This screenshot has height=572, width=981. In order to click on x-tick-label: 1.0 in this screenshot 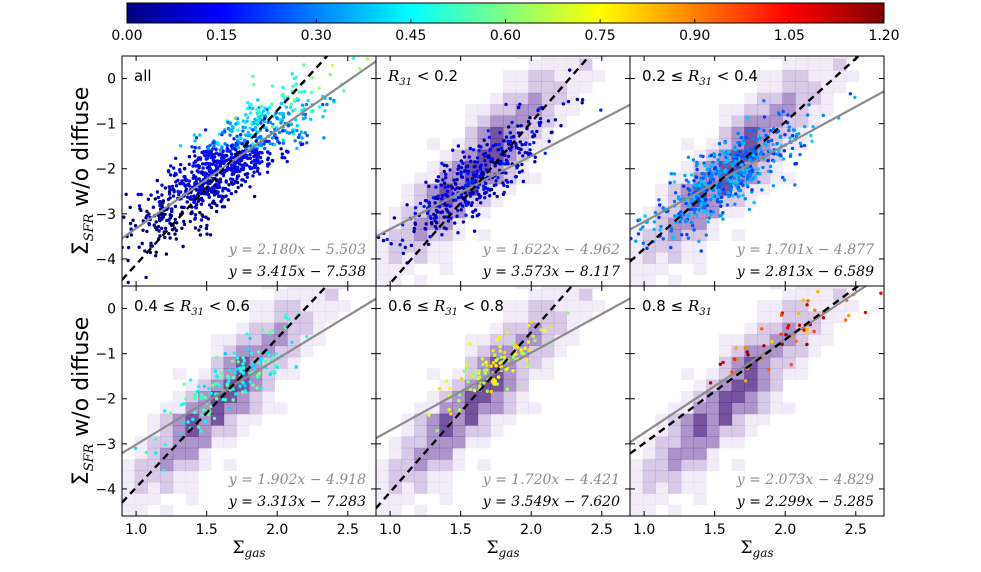, I will do `click(390, 530)`.